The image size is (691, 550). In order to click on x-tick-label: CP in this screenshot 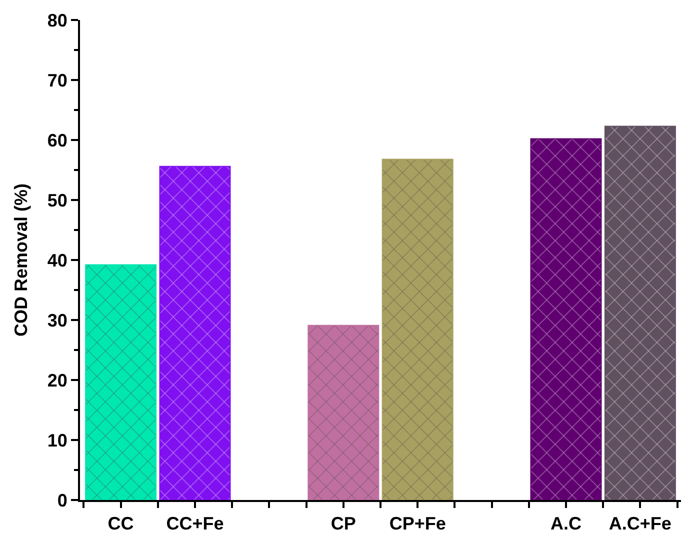, I will do `click(343, 524)`.